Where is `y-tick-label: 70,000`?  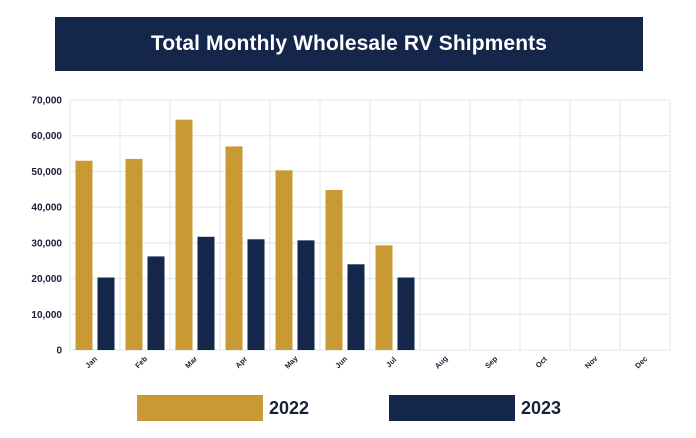
y-tick-label: 70,000 is located at coordinates (46, 101).